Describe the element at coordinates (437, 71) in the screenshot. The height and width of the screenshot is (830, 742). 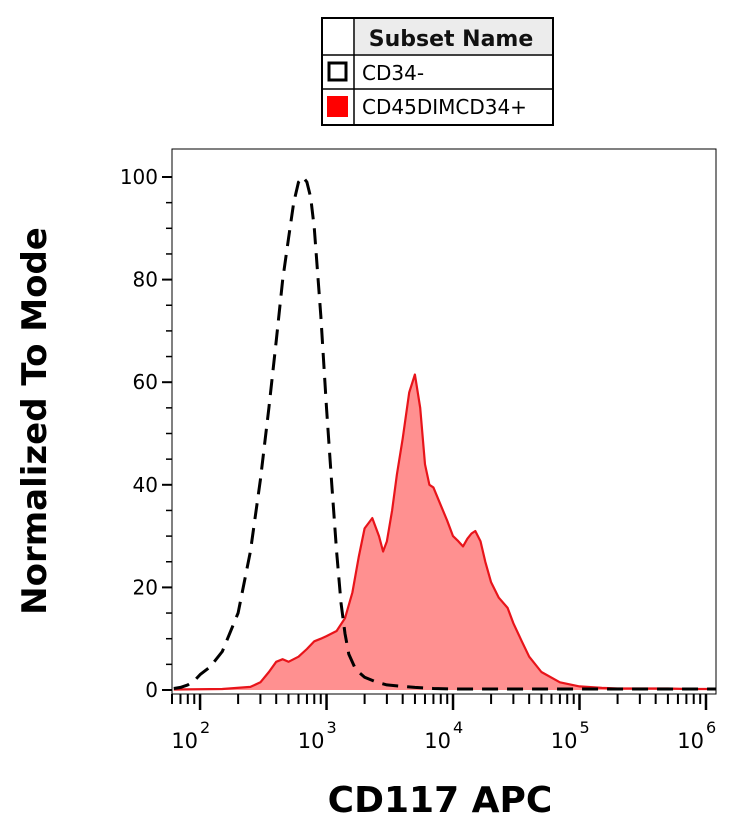
I see `legend: Subset Name CD34- CD45DIMCD34+` at that location.